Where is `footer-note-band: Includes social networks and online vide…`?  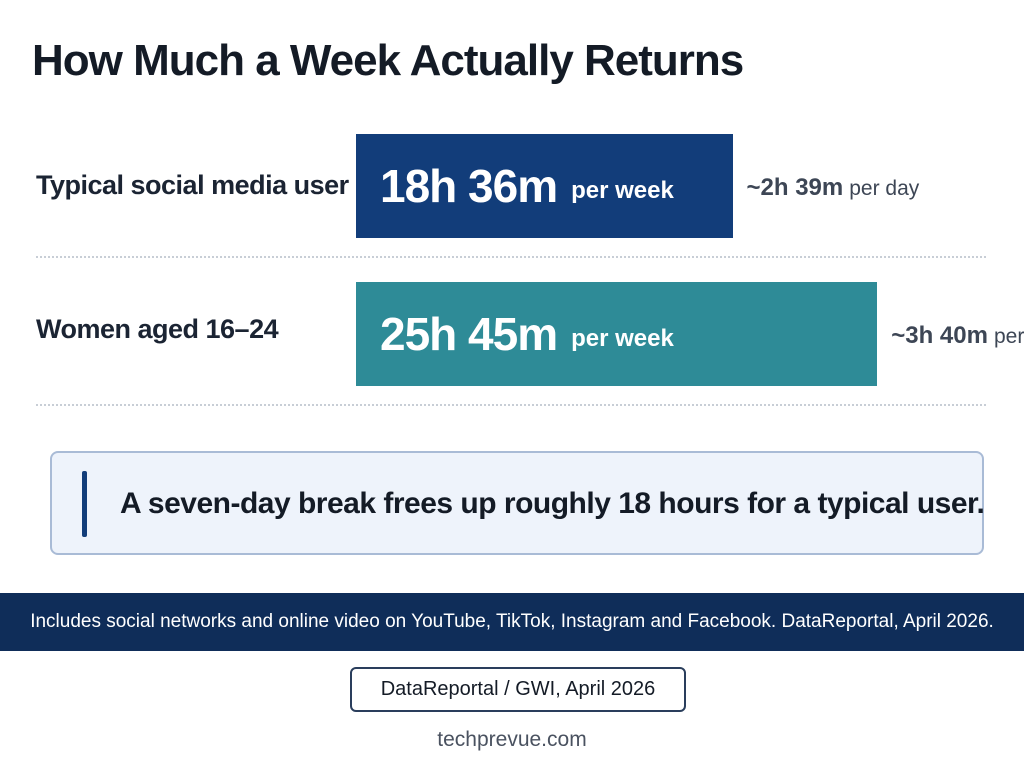
footer-note-band: Includes social networks and online vide… is located at coordinates (512, 622).